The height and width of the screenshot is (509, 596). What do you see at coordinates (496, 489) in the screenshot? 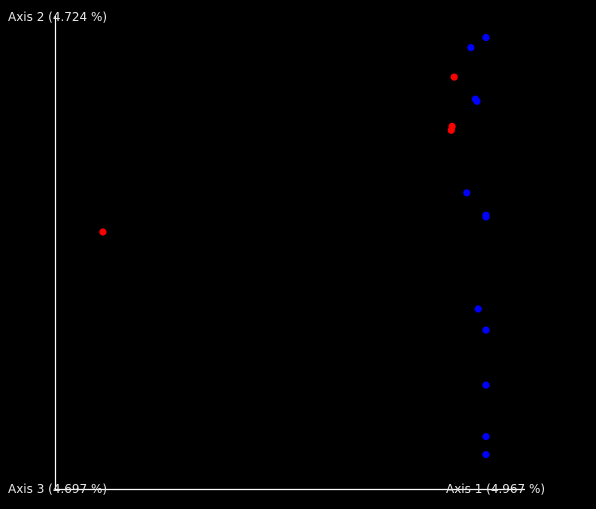
I see `axis-1-label: Axis 1 (4.967 %)` at bounding box center [496, 489].